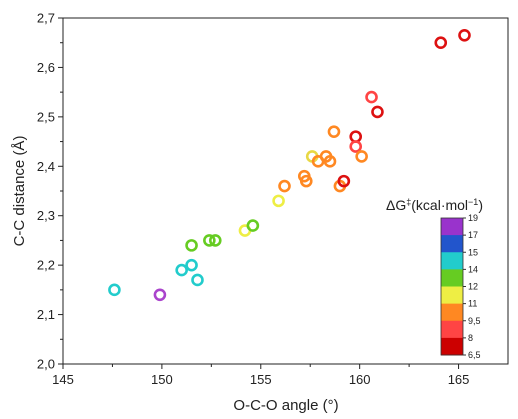 This screenshot has width=518, height=419. I want to click on colorbar-tick-label: 17, so click(473, 235).